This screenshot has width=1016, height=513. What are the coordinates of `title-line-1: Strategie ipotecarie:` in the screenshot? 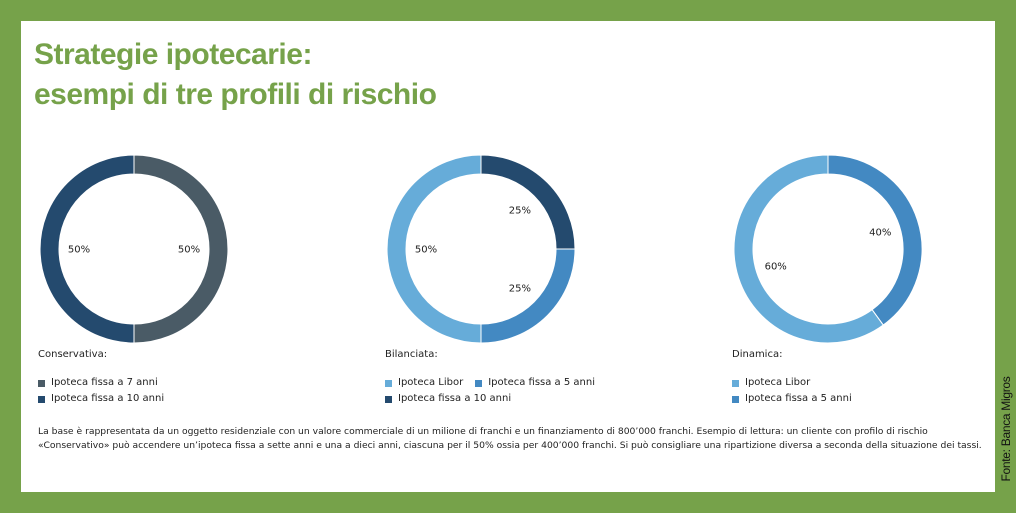 It's located at (173, 54).